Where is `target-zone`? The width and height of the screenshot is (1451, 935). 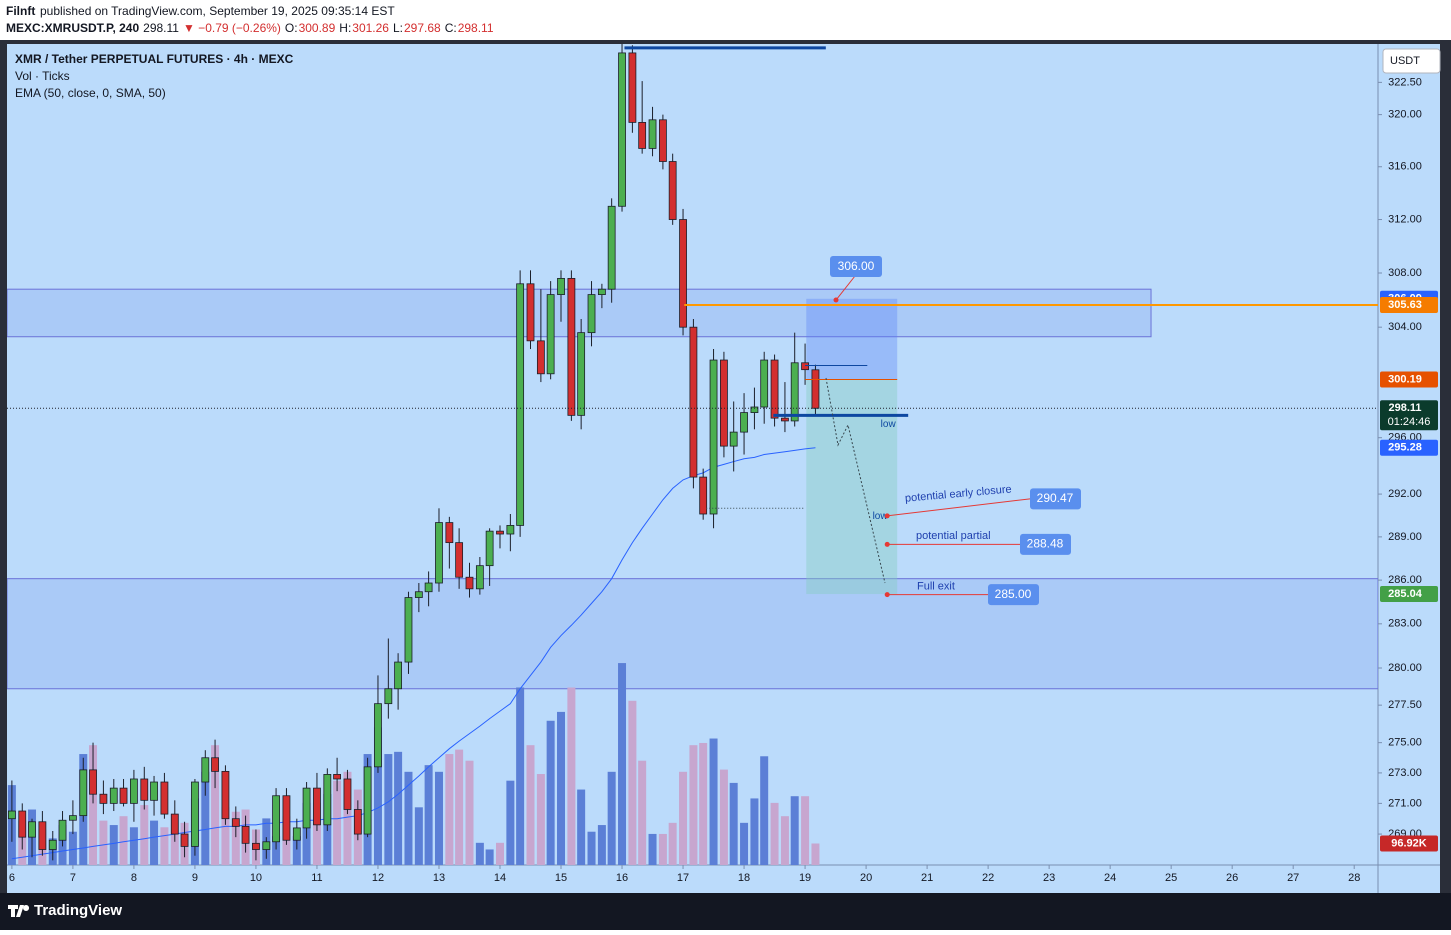 target-zone is located at coordinates (852, 487).